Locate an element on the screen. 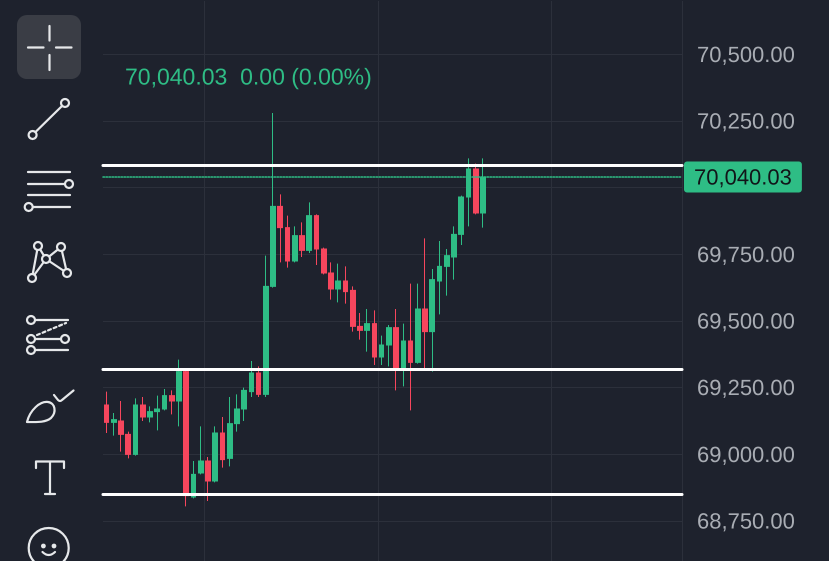 Image resolution: width=829 pixels, height=561 pixels. y-tick-label: 70,500.00 is located at coordinates (746, 54).